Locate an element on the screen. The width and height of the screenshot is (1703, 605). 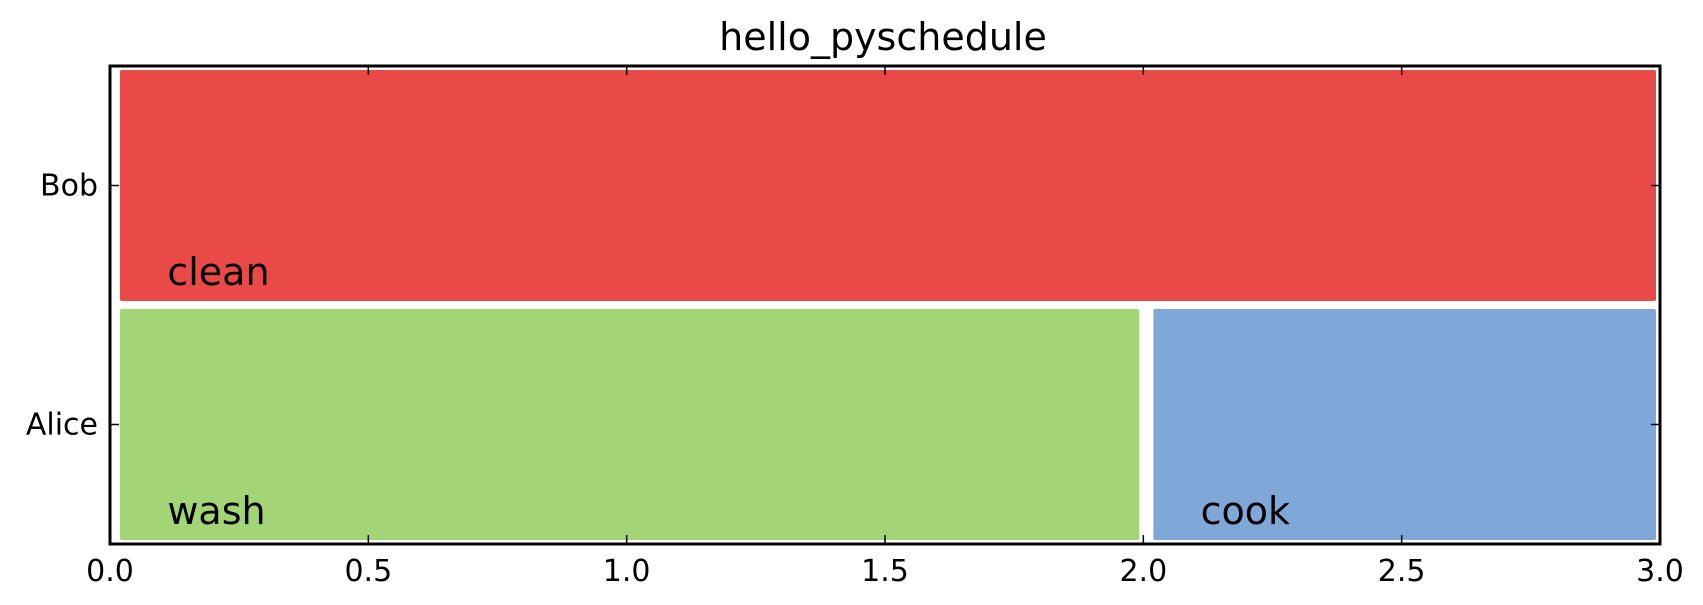
x-tick-label: 0.5 is located at coordinates (368, 571).